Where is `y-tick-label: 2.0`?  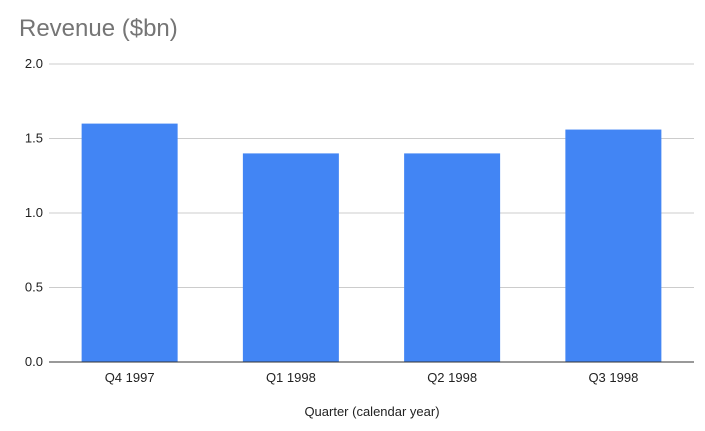
y-tick-label: 2.0 is located at coordinates (34, 63).